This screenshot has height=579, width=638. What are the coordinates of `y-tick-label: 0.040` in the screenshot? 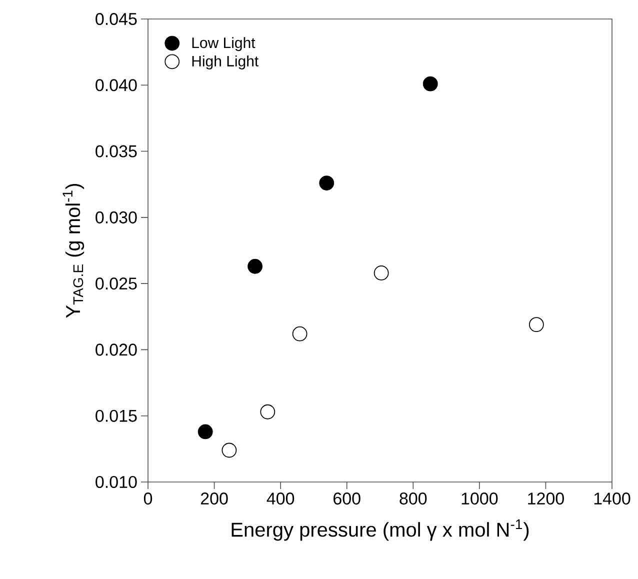 It's located at (116, 85).